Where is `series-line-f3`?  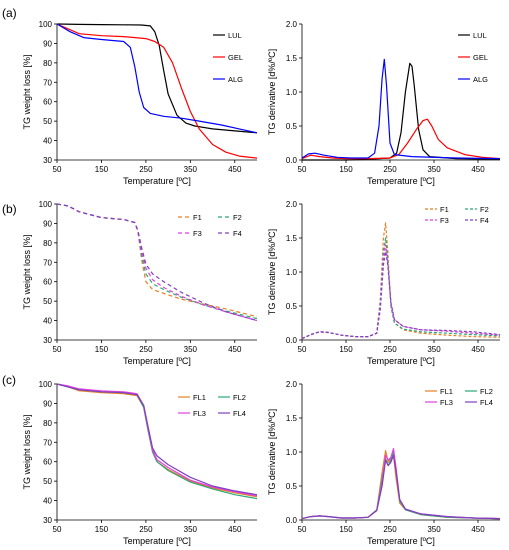
series-line-f3 is located at coordinates (157, 262).